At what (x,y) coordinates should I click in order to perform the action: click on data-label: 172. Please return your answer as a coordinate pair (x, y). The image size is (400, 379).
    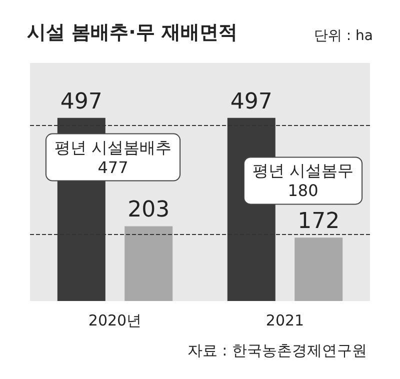
    Looking at the image, I should click on (319, 221).